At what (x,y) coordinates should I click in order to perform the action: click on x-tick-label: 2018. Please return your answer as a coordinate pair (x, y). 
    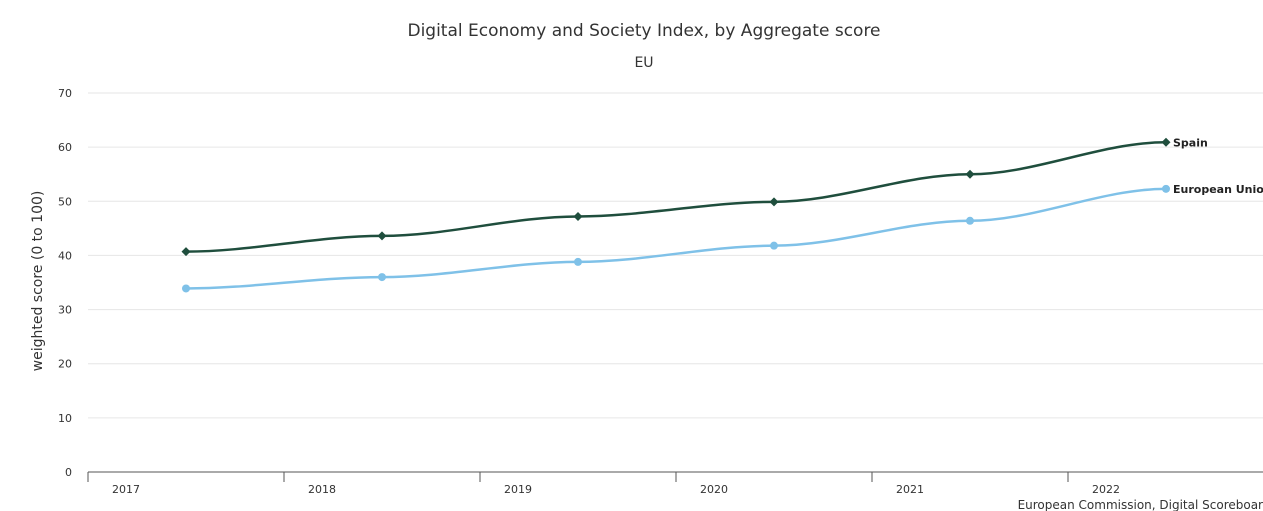
    Looking at the image, I should click on (322, 489).